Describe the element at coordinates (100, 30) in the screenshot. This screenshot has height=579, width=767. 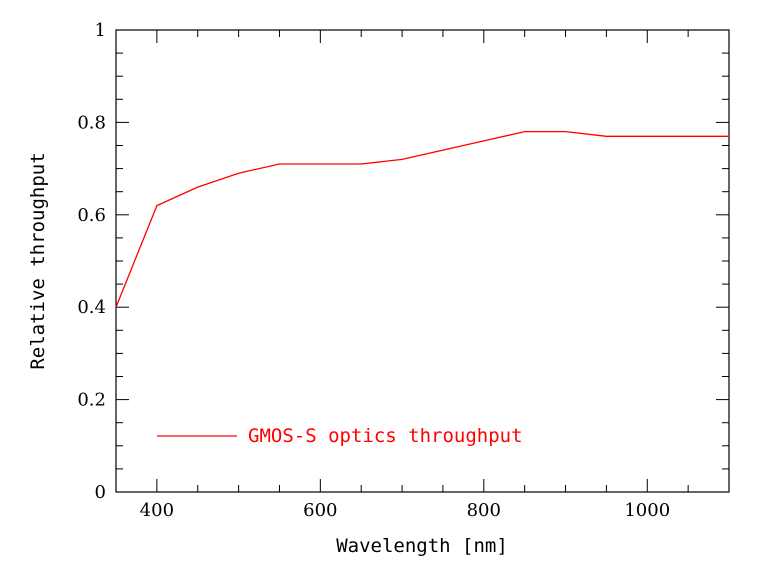
I see `y-tick-label: 1` at that location.